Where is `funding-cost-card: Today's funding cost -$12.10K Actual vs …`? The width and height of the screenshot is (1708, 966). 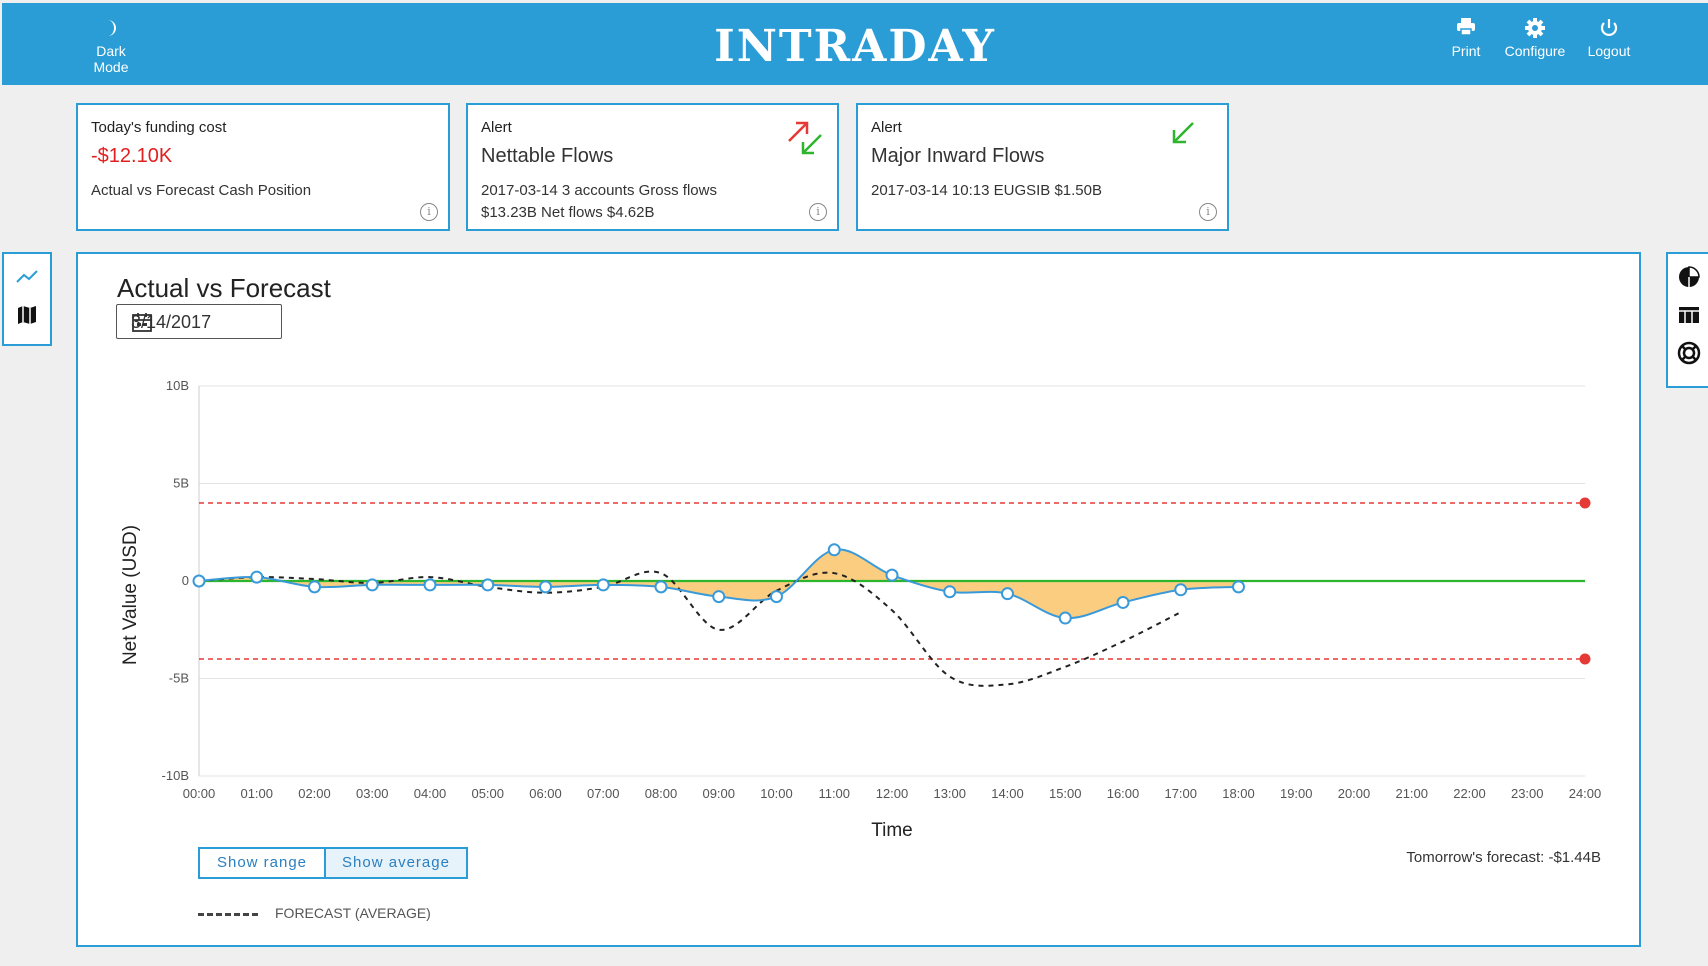
funding-cost-card: Today's funding cost -$12.10K Actual vs … is located at coordinates (263, 167).